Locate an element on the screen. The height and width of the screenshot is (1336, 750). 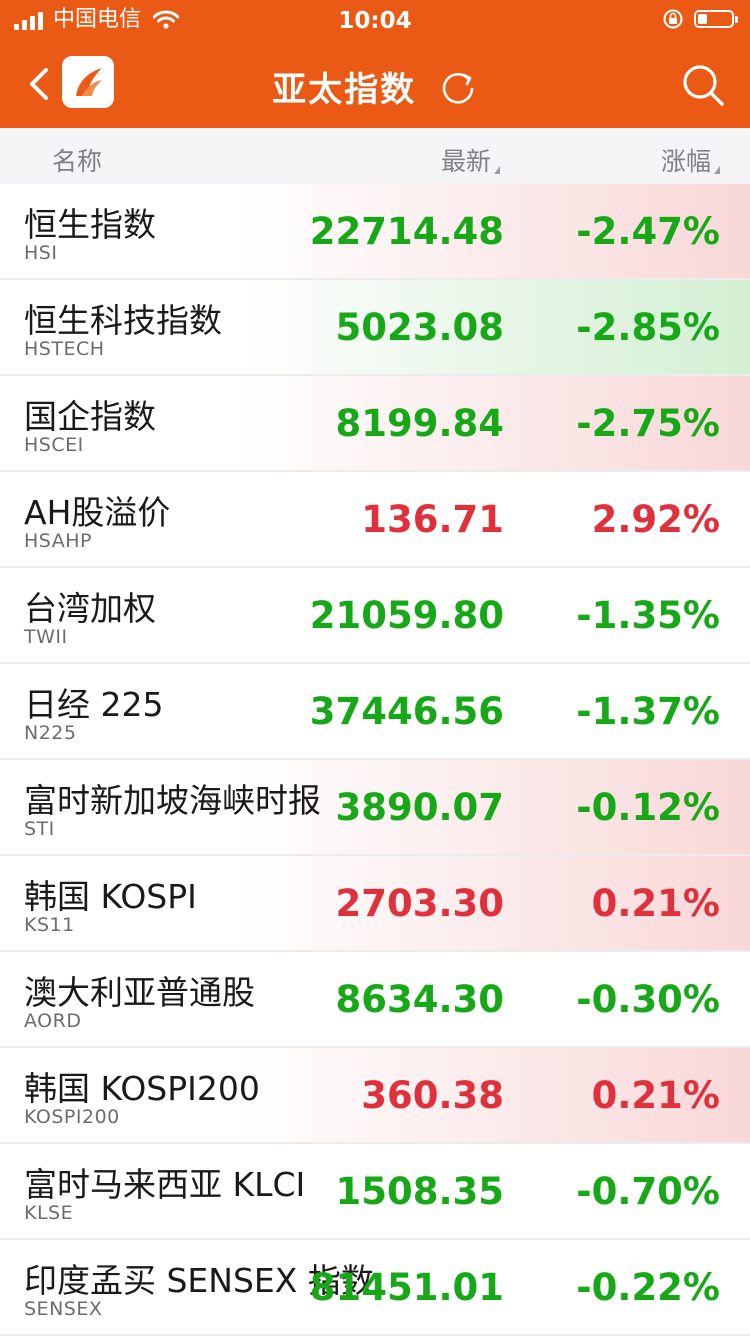
carrier-name: 中国电信 is located at coordinates (97, 19).